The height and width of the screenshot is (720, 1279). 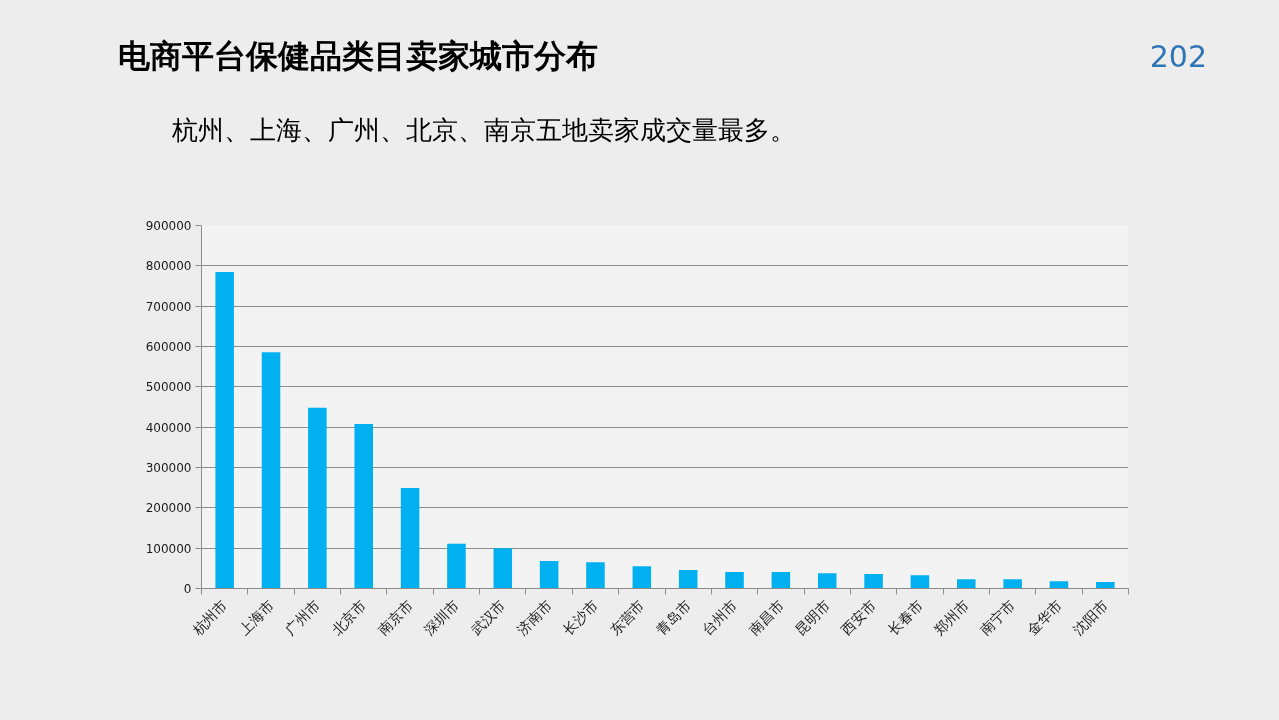 I want to click on x-tick-label: 昆明市, so click(x=812, y=617).